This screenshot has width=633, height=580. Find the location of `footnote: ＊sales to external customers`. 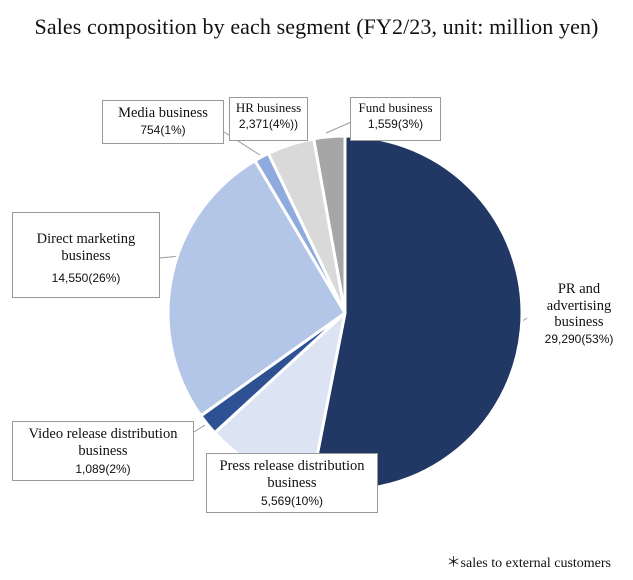

footnote: ＊sales to external customers is located at coordinates (528, 563).